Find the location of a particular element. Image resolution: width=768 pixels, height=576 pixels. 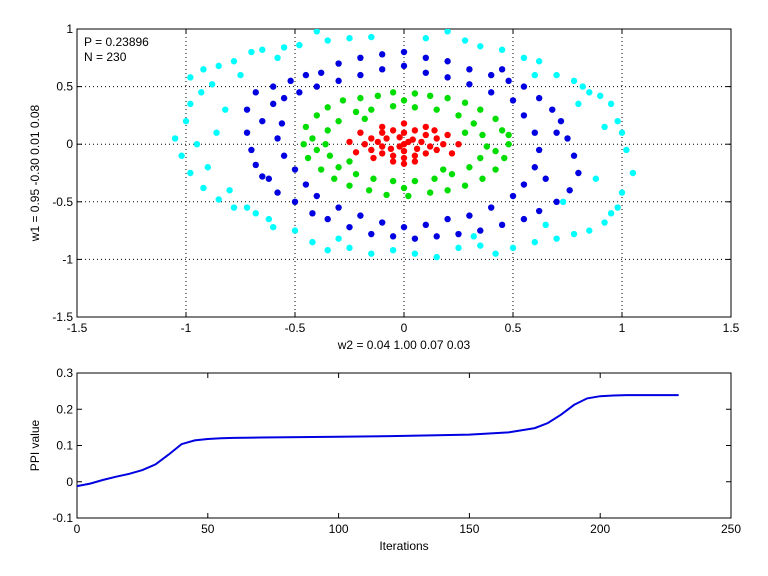

series-line is located at coordinates (377, 441).